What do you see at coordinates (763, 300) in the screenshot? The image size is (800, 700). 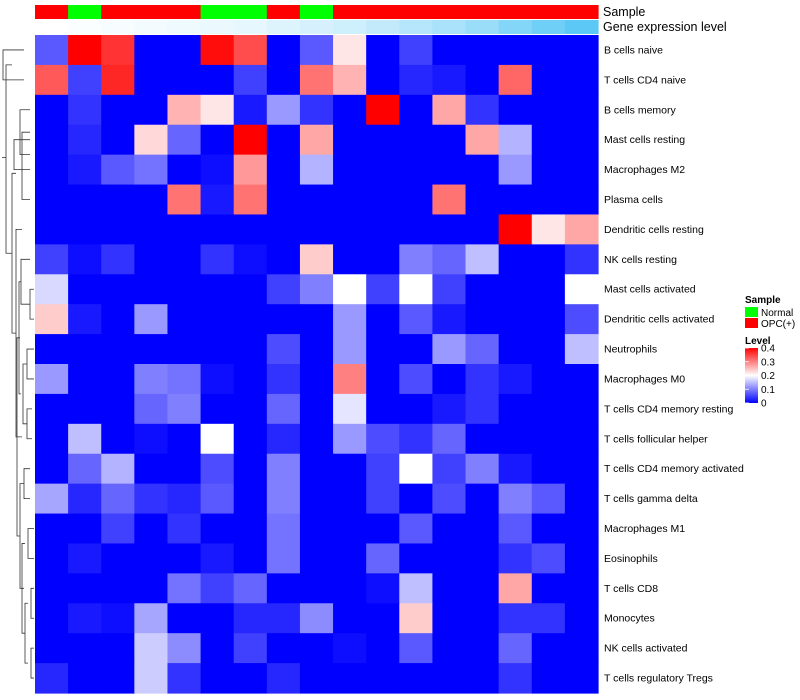 I see `legend-sample-title: Sample` at bounding box center [763, 300].